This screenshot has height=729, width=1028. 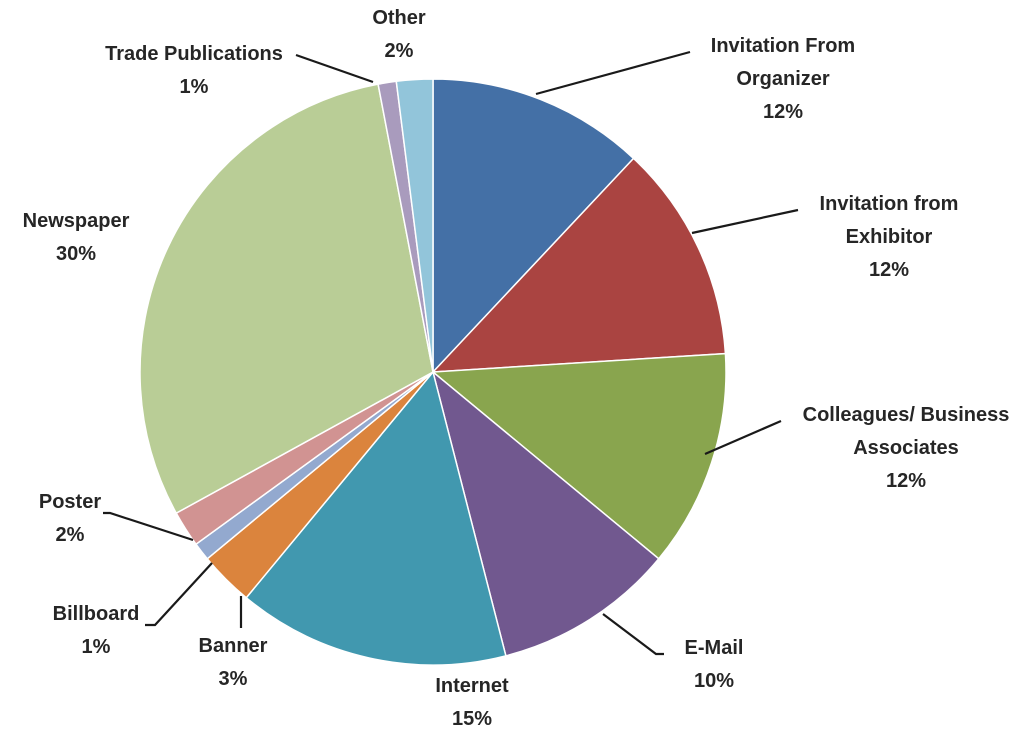 I want to click on slice-label: Other 2%, so click(x=399, y=34).